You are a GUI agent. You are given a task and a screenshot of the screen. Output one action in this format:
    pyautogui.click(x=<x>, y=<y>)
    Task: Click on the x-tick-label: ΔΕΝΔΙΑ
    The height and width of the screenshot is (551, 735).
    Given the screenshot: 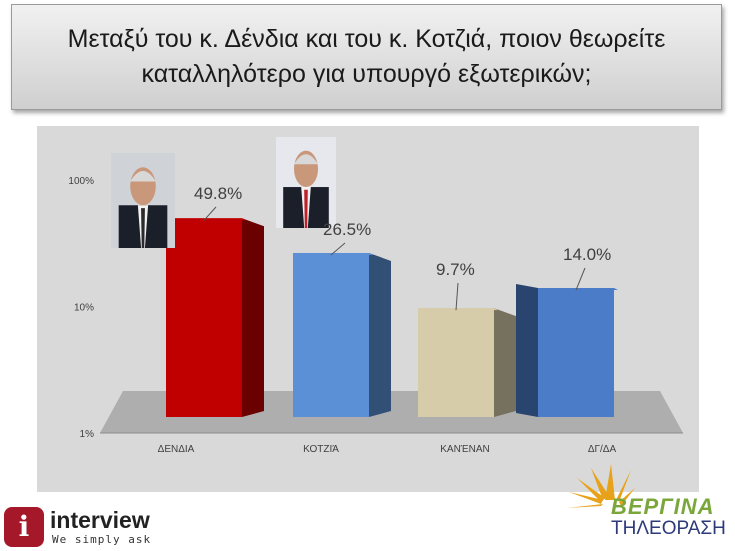 What is the action you would take?
    pyautogui.click(x=176, y=449)
    